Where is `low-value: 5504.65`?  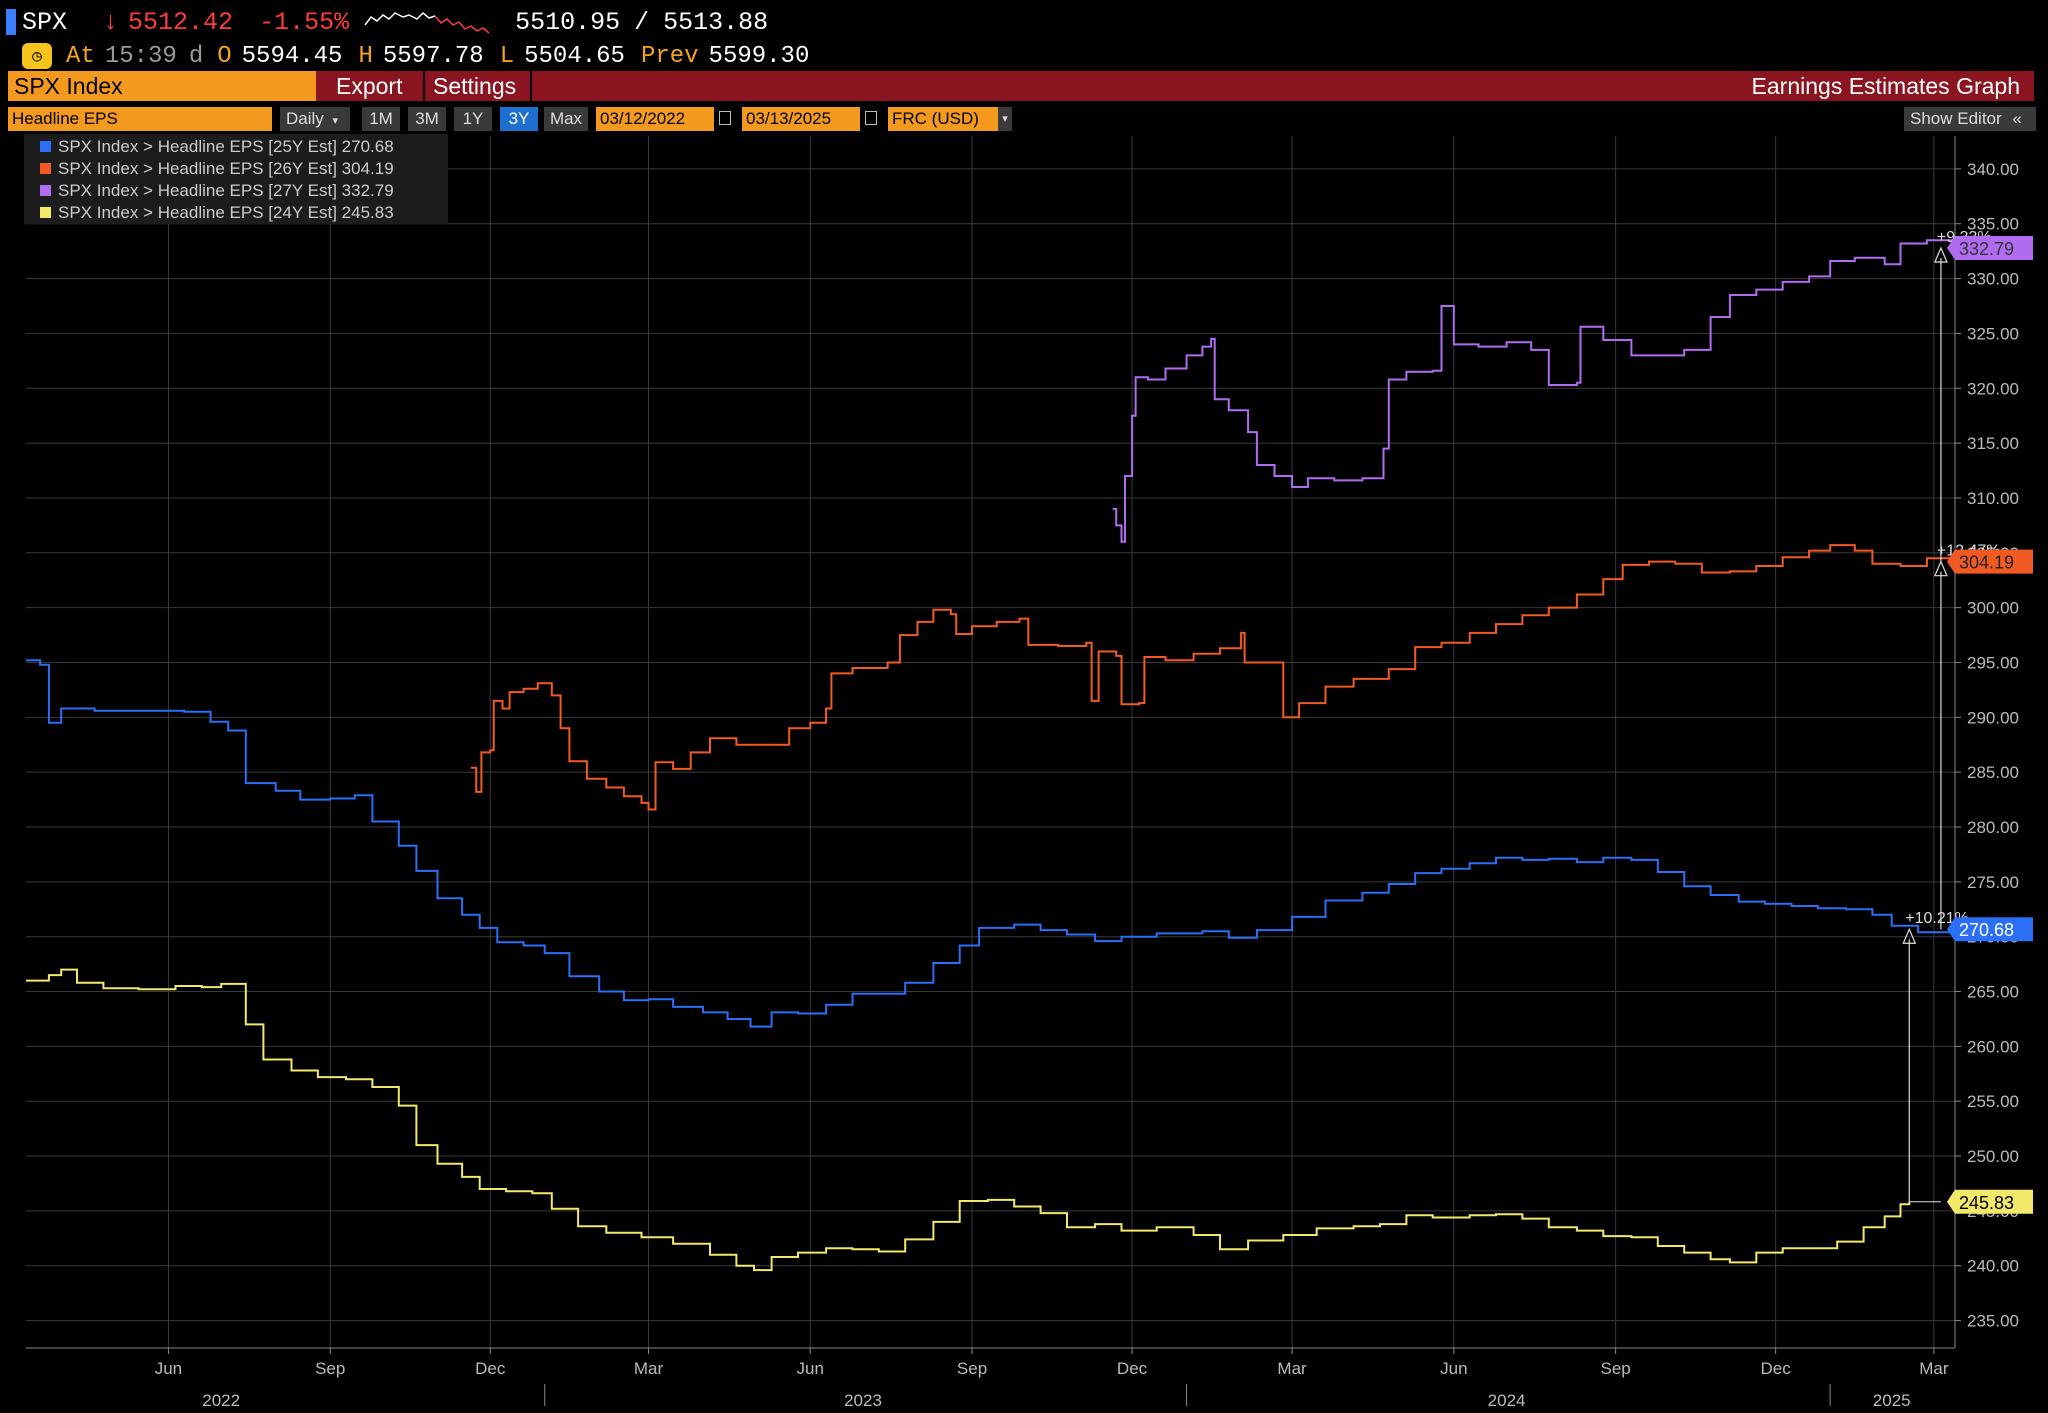 low-value: 5504.65 is located at coordinates (574, 56).